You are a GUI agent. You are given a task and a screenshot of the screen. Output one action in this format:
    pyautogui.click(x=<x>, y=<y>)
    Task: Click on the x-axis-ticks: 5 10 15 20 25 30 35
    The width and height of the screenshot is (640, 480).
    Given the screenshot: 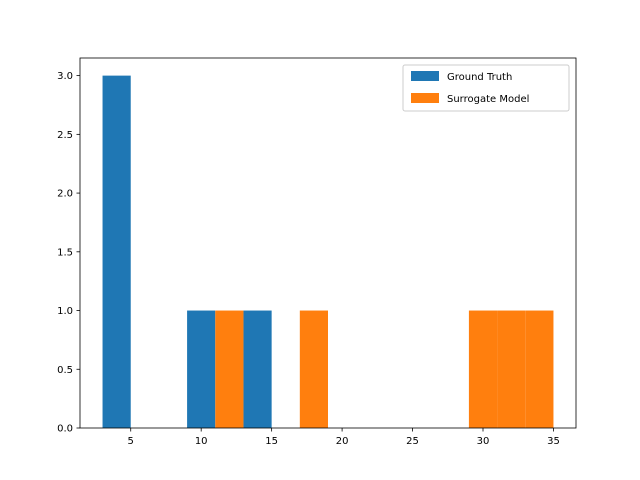 What is the action you would take?
    pyautogui.click(x=344, y=437)
    